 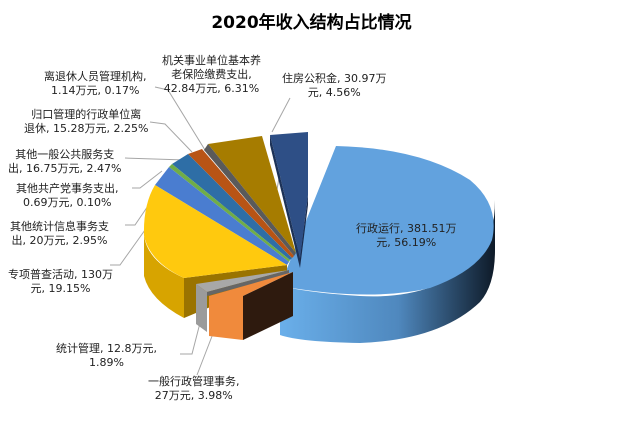 What do you see at coordinates (106, 348) in the screenshot?
I see `label-line: 统计管理, 12.8万元,` at bounding box center [106, 348].